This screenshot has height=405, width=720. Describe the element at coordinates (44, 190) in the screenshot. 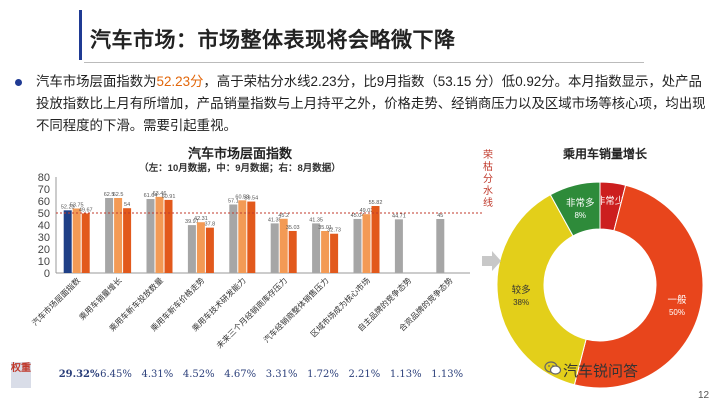

I see `y-tick-label: 70` at that location.